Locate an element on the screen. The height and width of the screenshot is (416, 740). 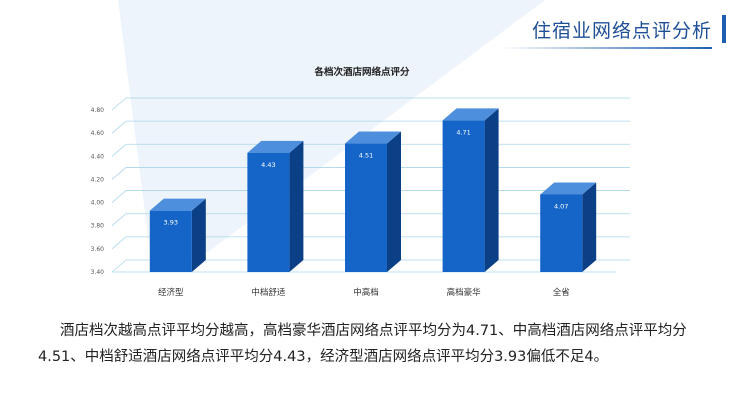
x-axis-labels: 经济型 中档舒适 中高档 高档豪华 全省 is located at coordinates (364, 292).